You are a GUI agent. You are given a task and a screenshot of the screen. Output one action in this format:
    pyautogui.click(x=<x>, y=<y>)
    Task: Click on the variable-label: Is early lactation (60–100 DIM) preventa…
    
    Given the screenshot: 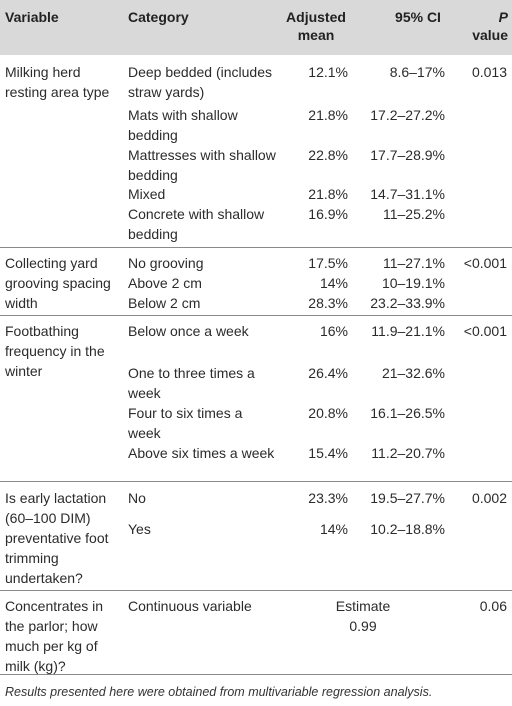 What is the action you would take?
    pyautogui.click(x=57, y=538)
    